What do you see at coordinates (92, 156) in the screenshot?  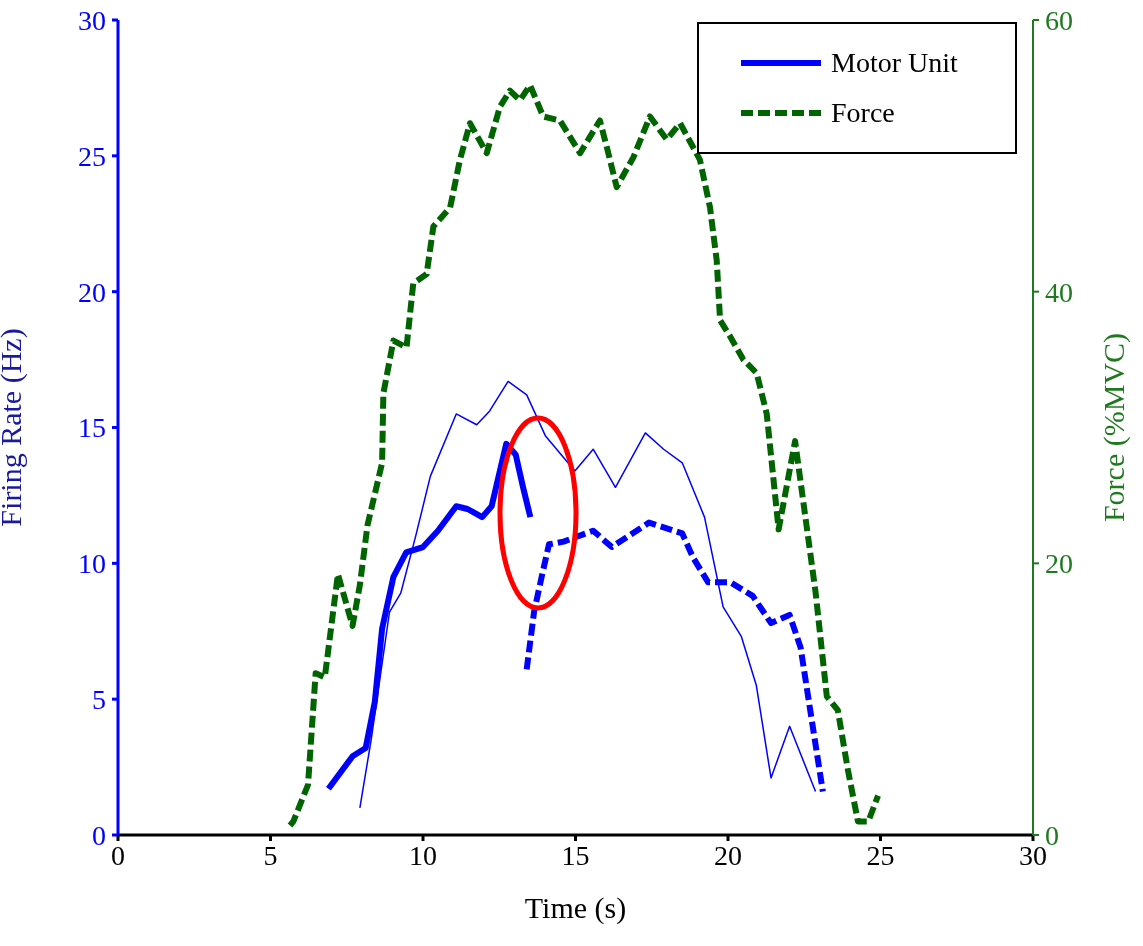 I see `y-tick-label: 25` at bounding box center [92, 156].